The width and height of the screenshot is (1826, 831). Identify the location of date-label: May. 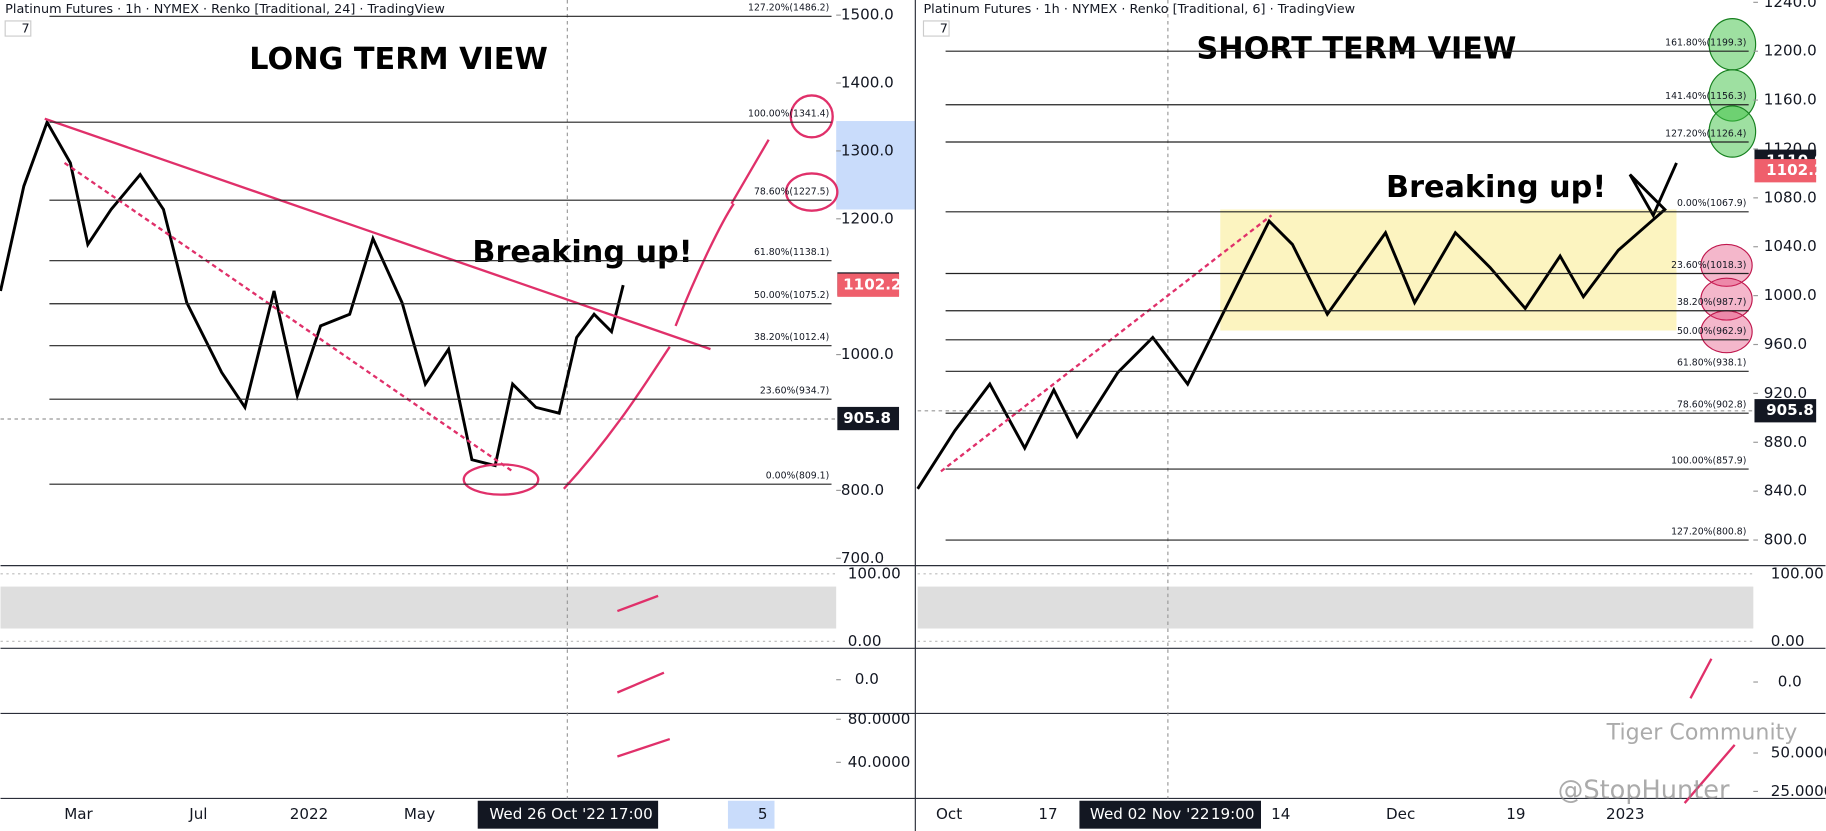
(419, 814).